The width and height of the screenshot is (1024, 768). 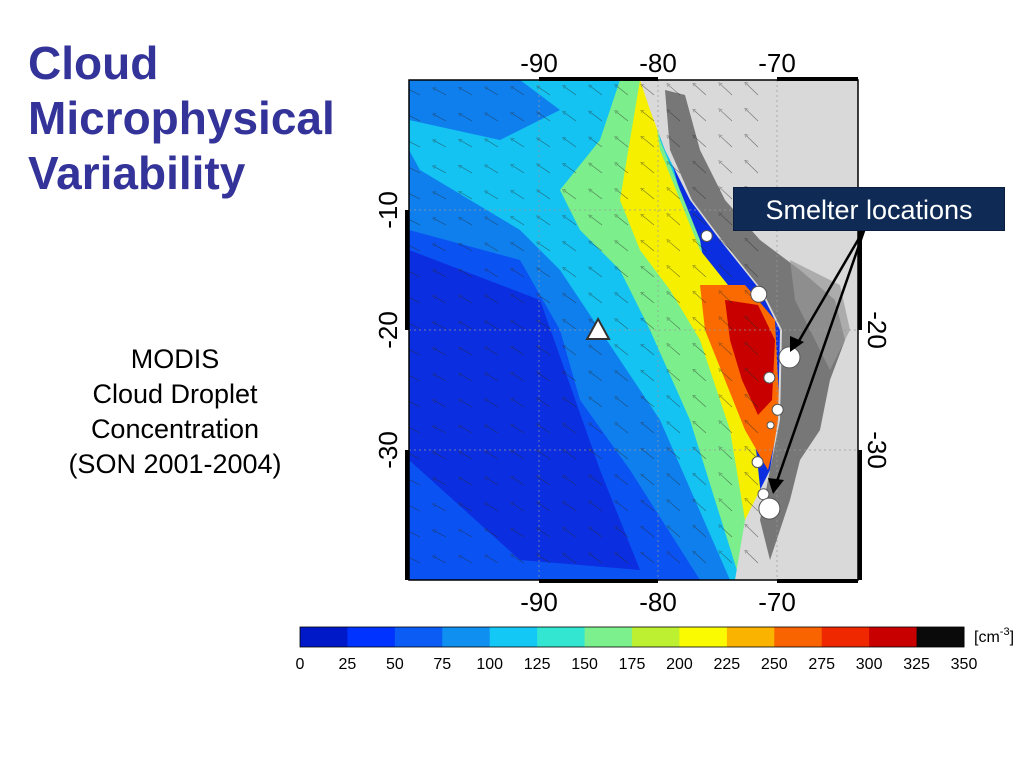 I want to click on colorbar-tick-label: 300, so click(x=869, y=664).